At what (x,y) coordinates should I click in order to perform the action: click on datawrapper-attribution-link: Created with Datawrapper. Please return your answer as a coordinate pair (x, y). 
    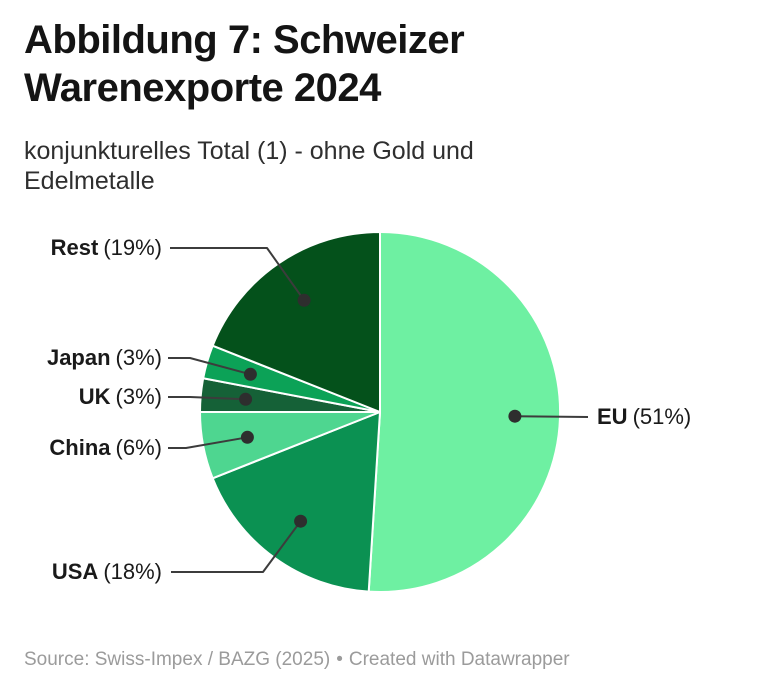
    Looking at the image, I should click on (459, 659).